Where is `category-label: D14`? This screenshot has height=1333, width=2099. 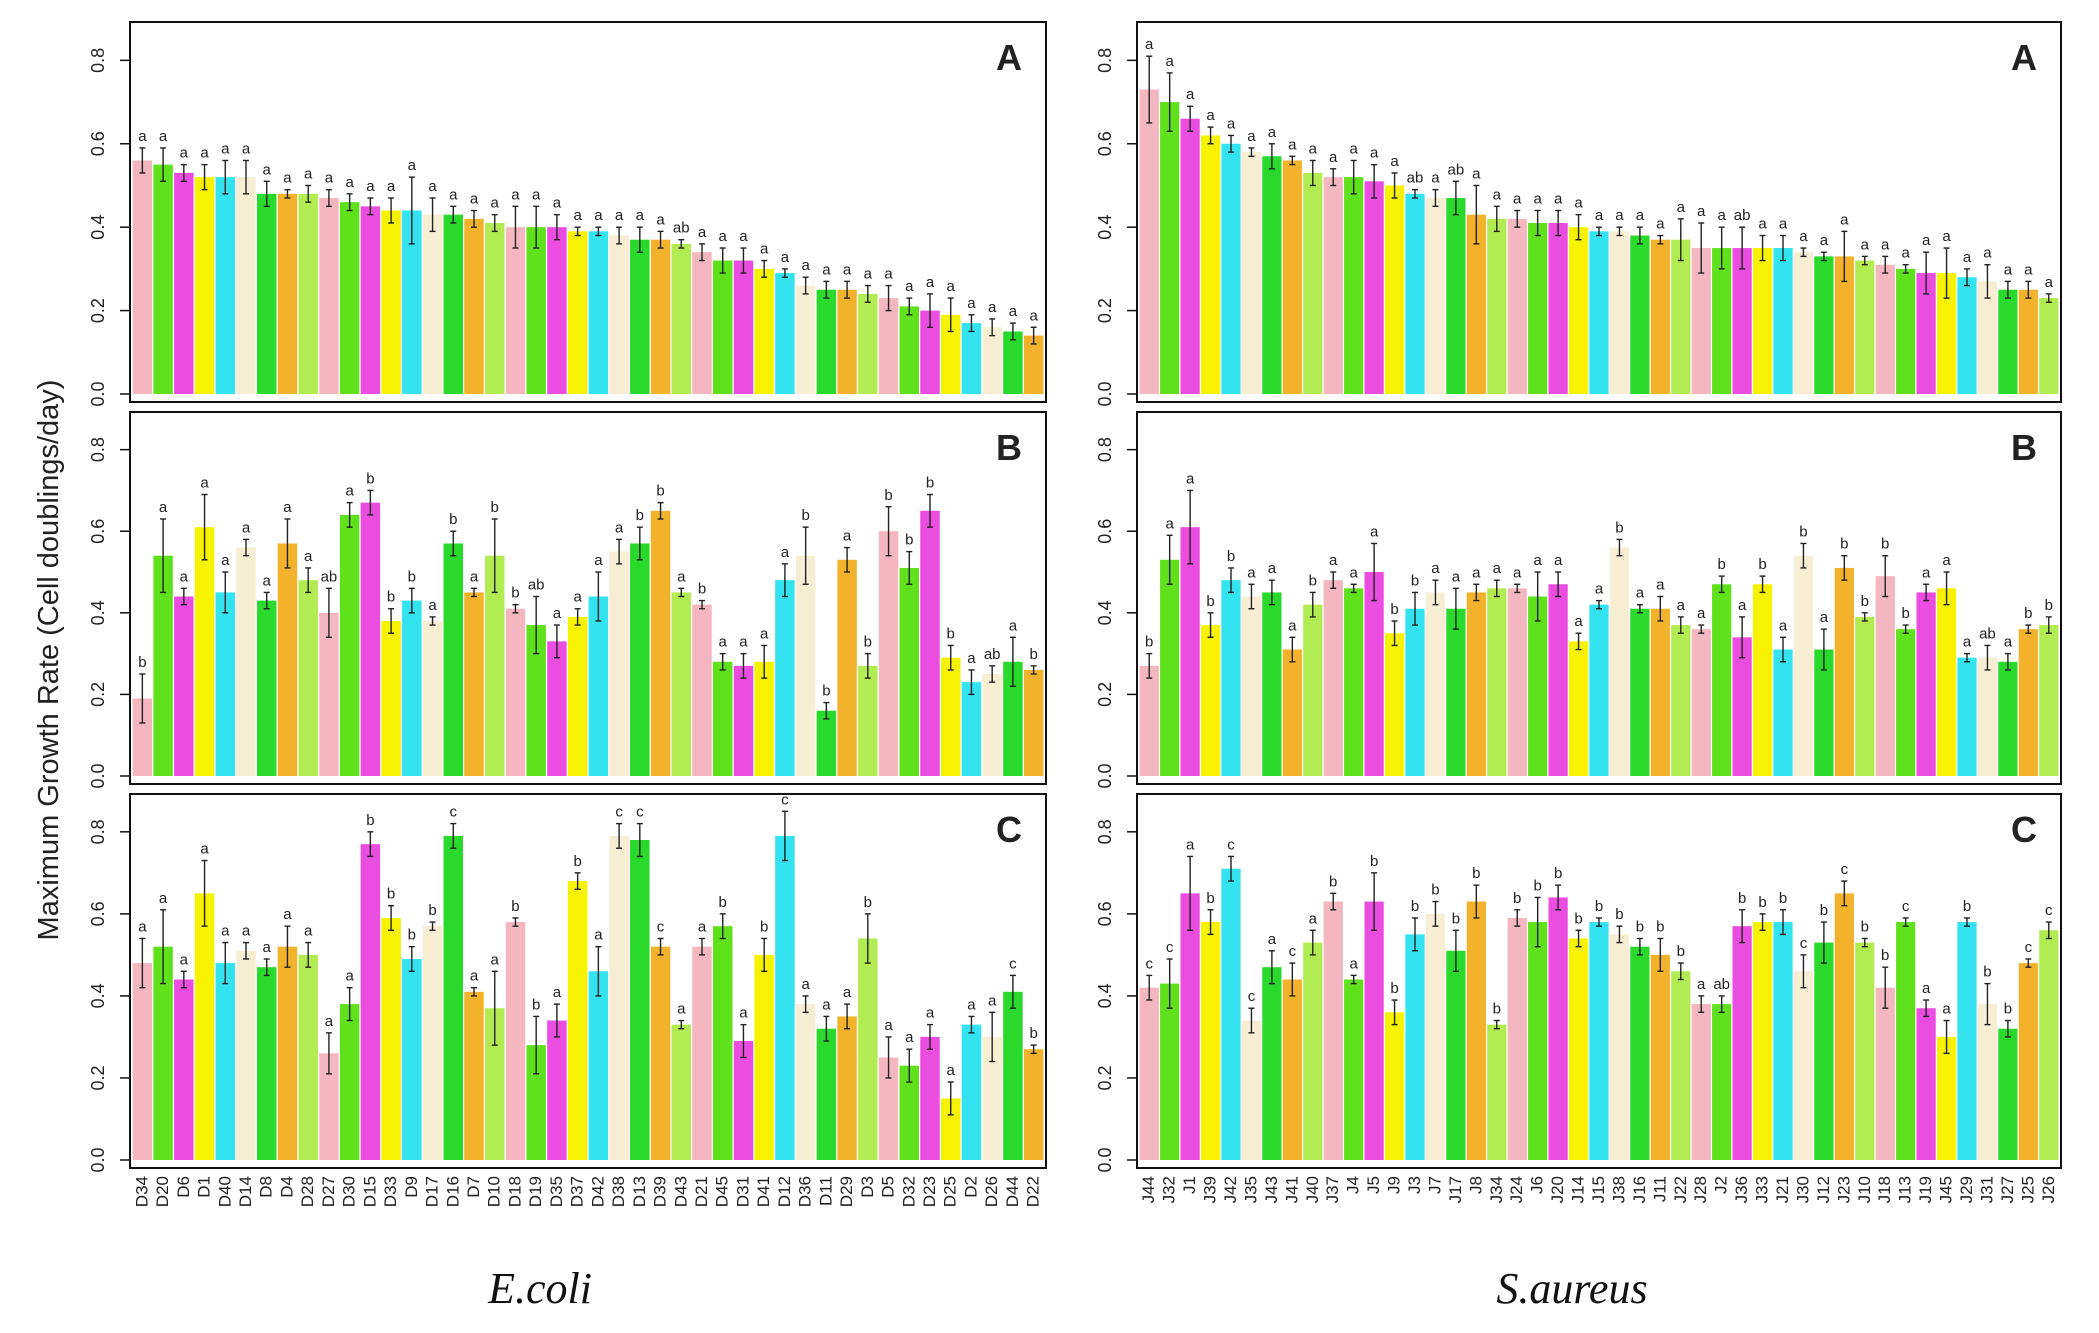
category-label: D14 is located at coordinates (245, 1191).